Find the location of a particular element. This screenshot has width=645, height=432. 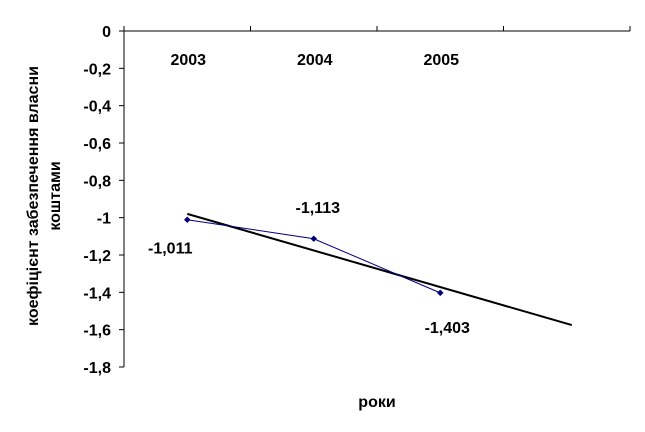

category-label: 2003 is located at coordinates (188, 60).